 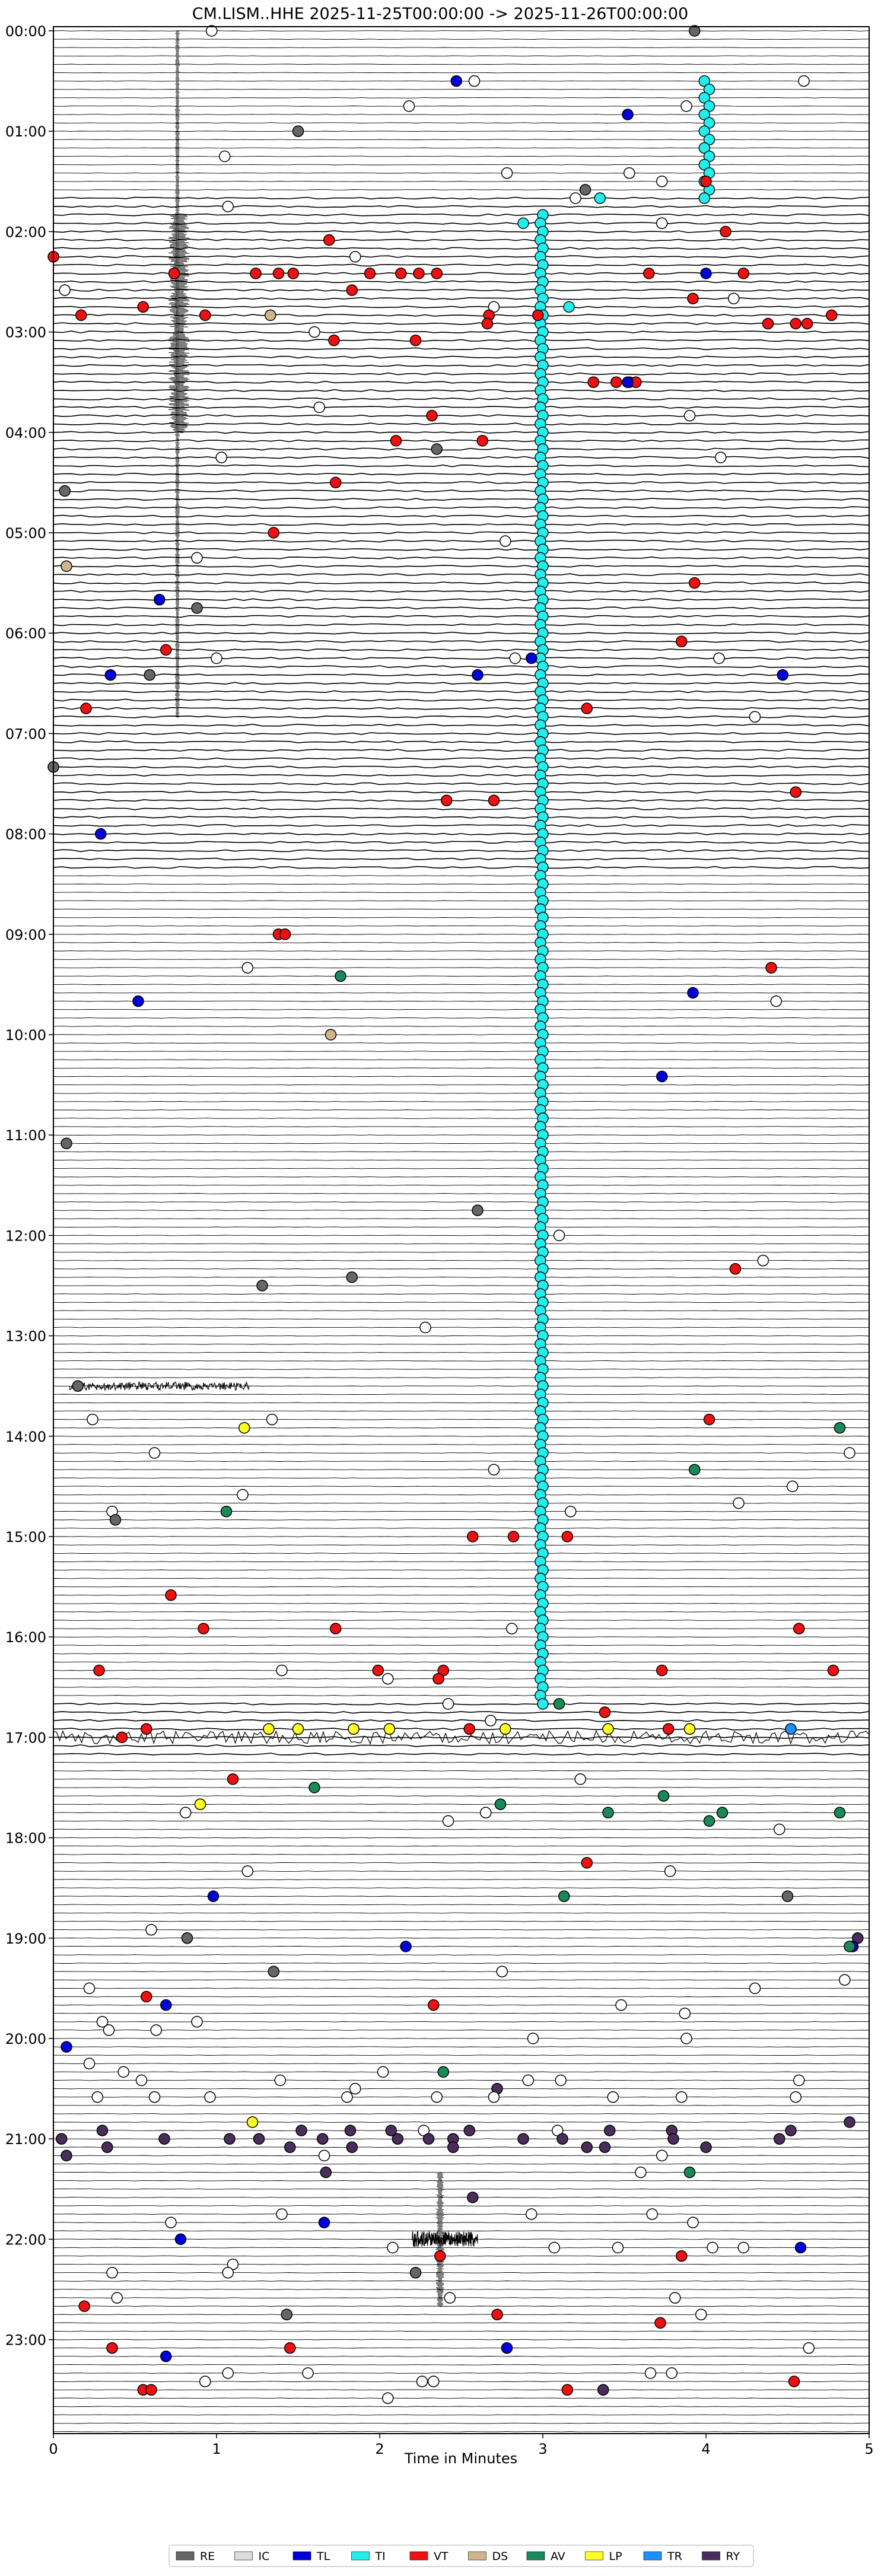 What do you see at coordinates (711, 2556) in the screenshot?
I see `legend-swatch-ry` at bounding box center [711, 2556].